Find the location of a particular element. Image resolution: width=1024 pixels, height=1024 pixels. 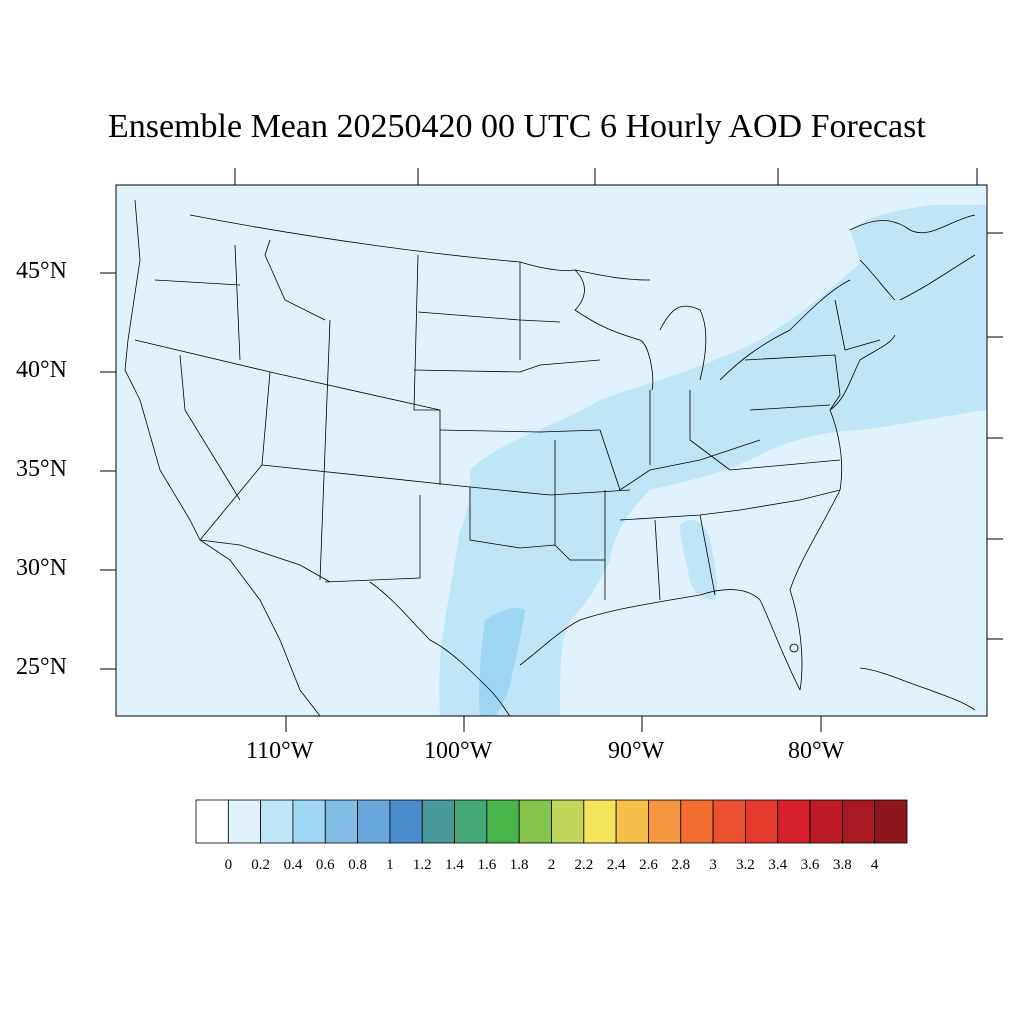

bottom-ticks is located at coordinates (553, 724).